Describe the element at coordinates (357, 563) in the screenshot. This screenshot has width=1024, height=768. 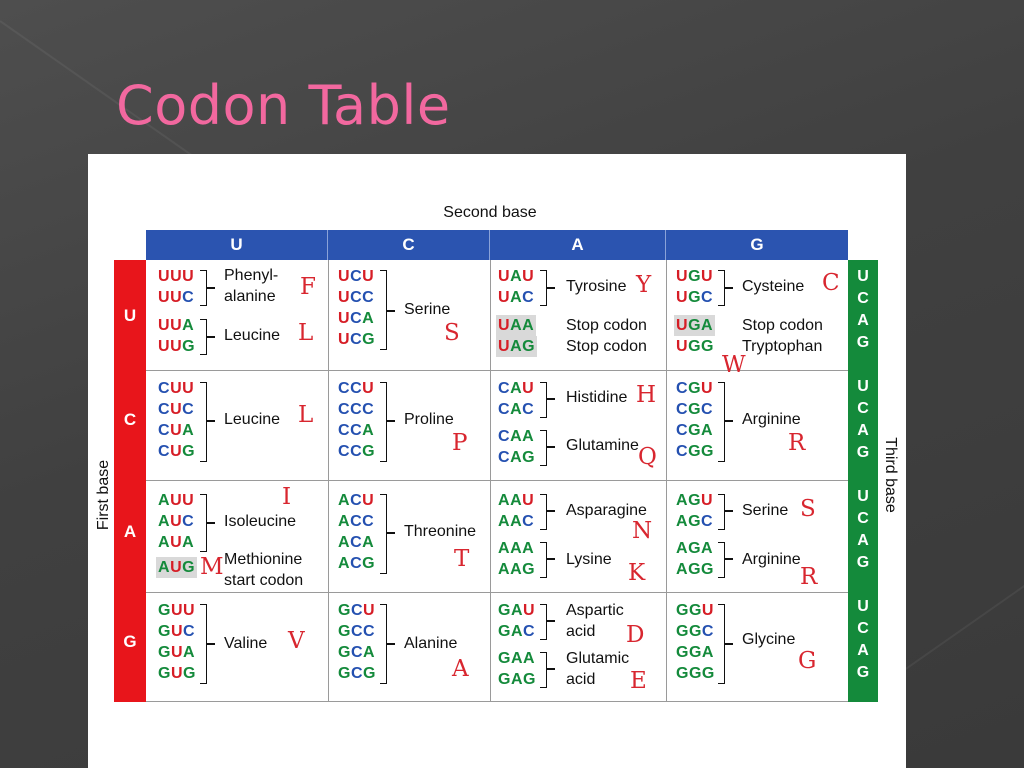
I see `codon: ACG` at that location.